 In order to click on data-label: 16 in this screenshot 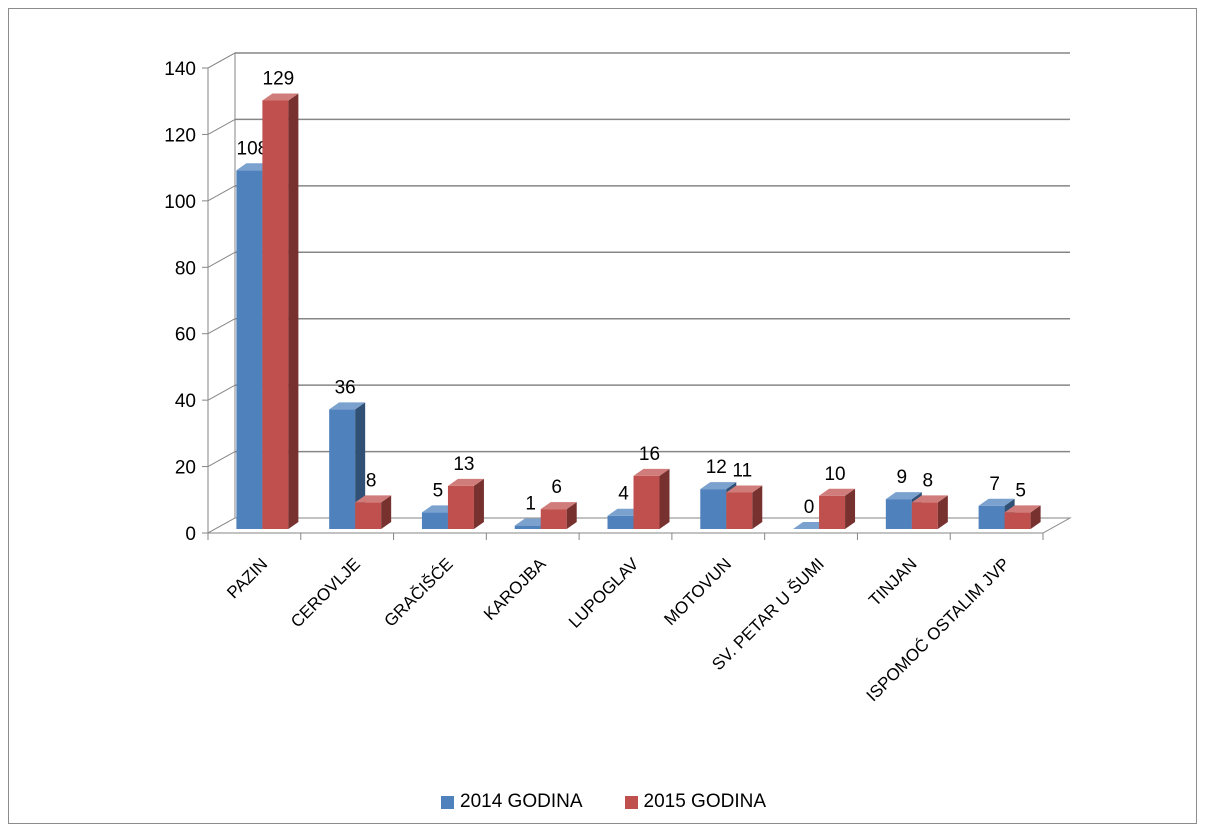, I will do `click(649, 454)`.